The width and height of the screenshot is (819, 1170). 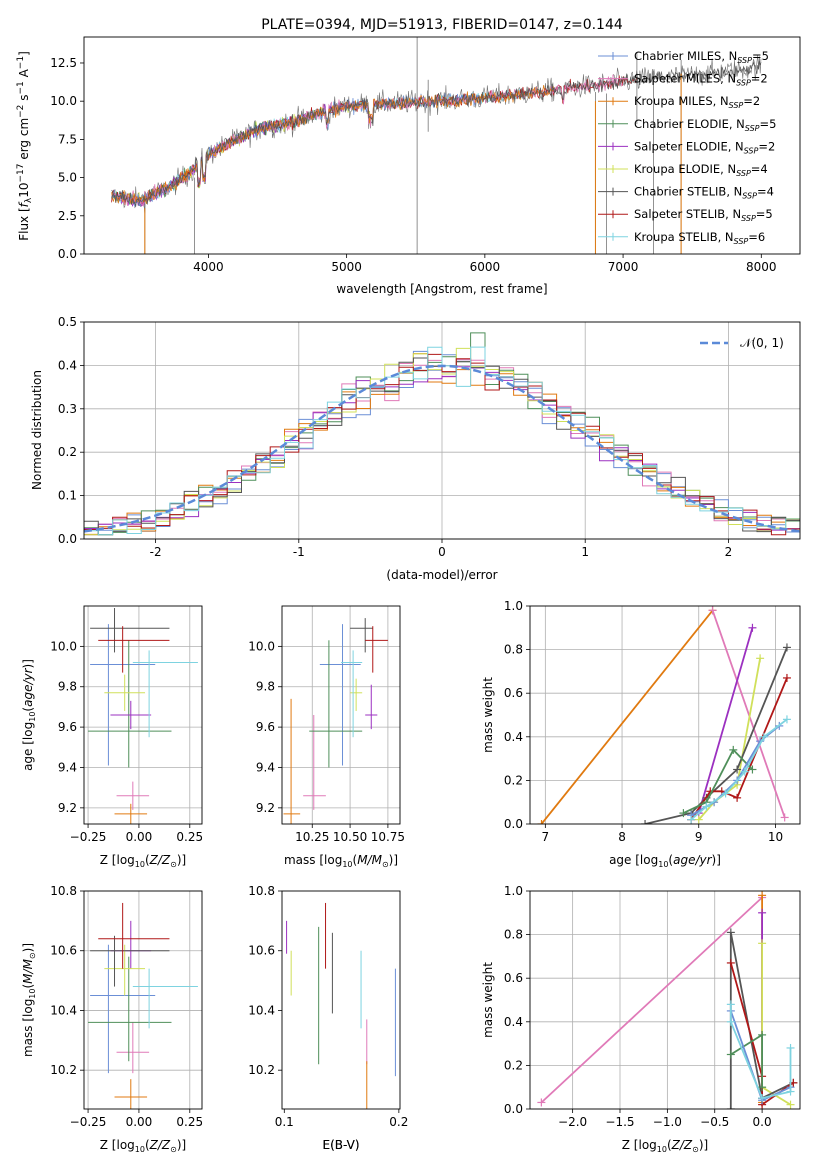 I want to click on x-tick-label: 0.25, so click(x=189, y=1122).